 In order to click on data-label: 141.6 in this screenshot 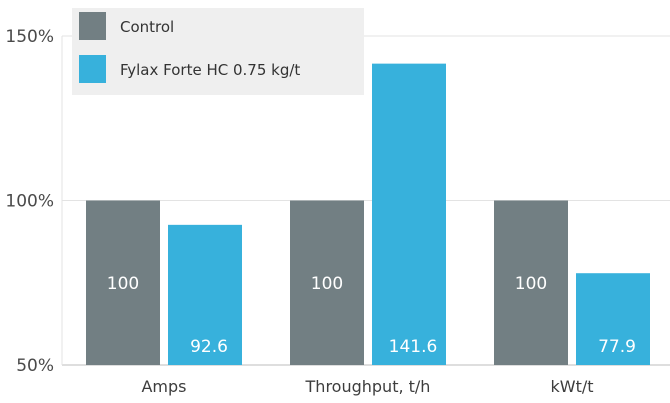, I will do `click(413, 347)`.